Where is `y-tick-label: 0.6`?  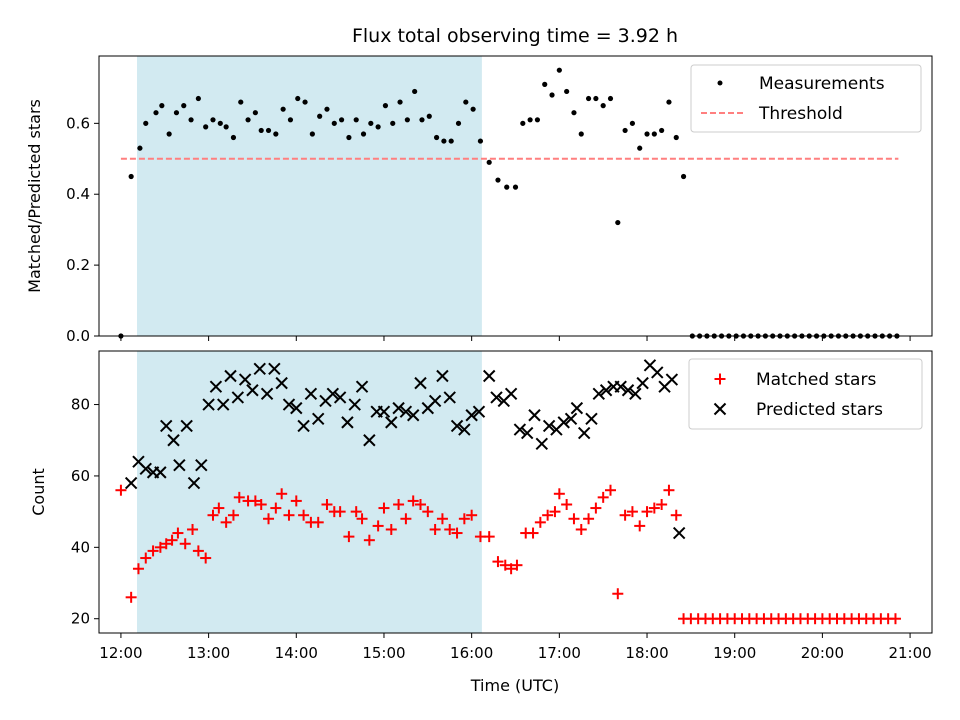 y-tick-label: 0.6 is located at coordinates (78, 123).